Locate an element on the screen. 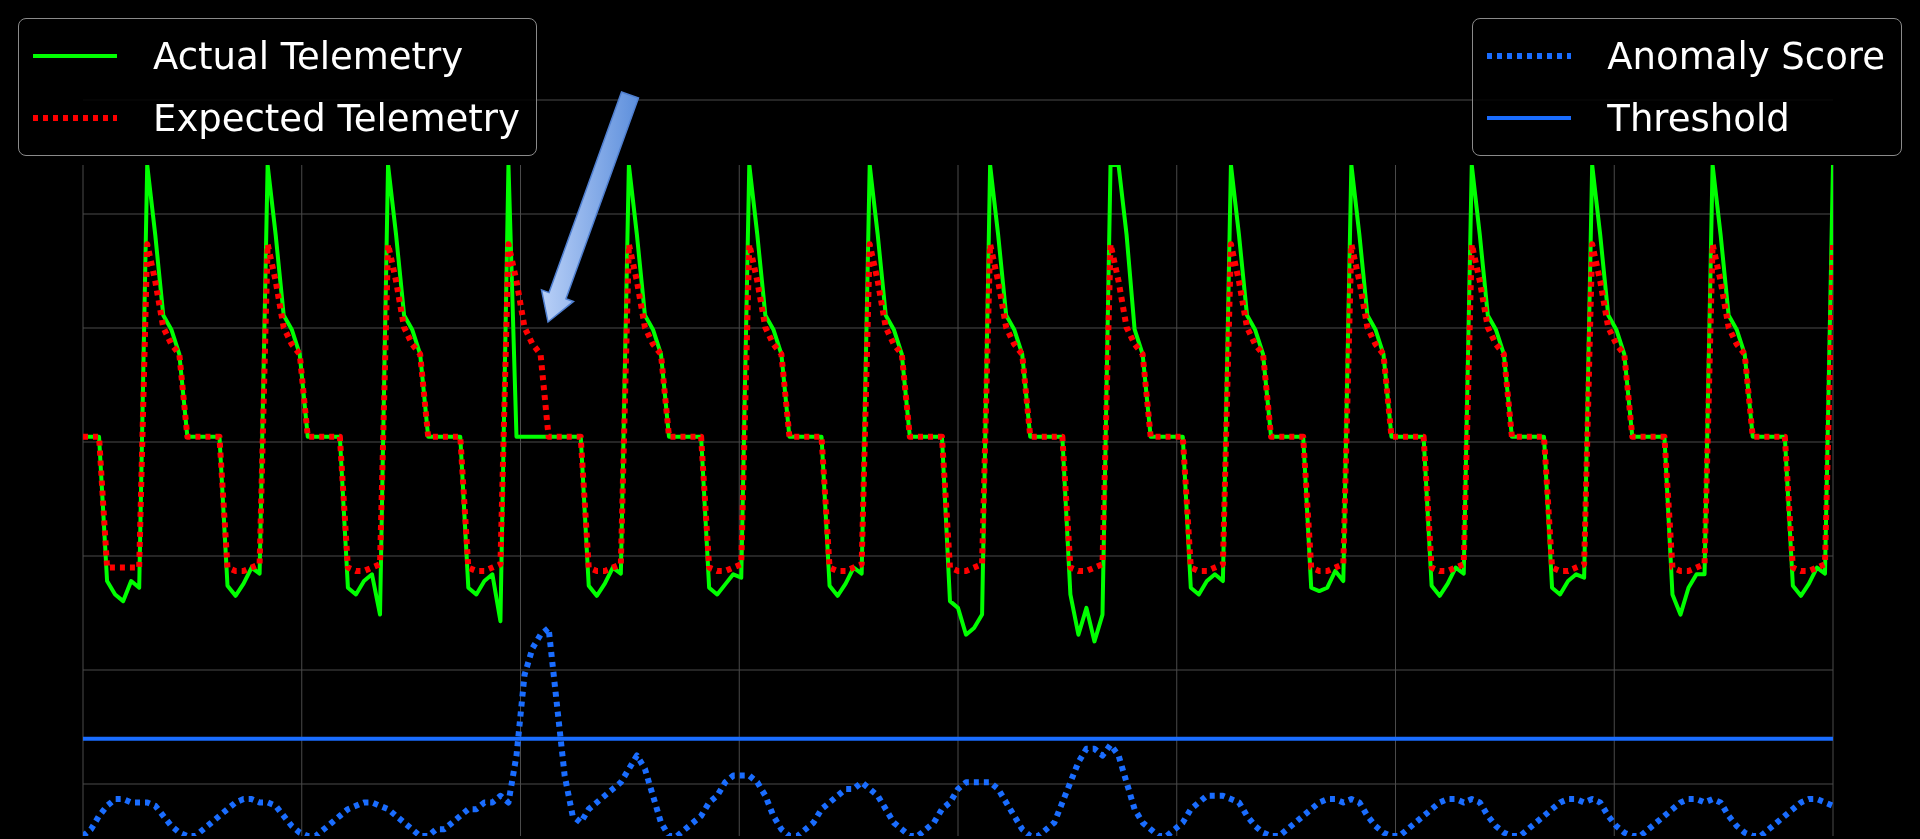  legend-label: Expected Telemetry is located at coordinates (336, 118).